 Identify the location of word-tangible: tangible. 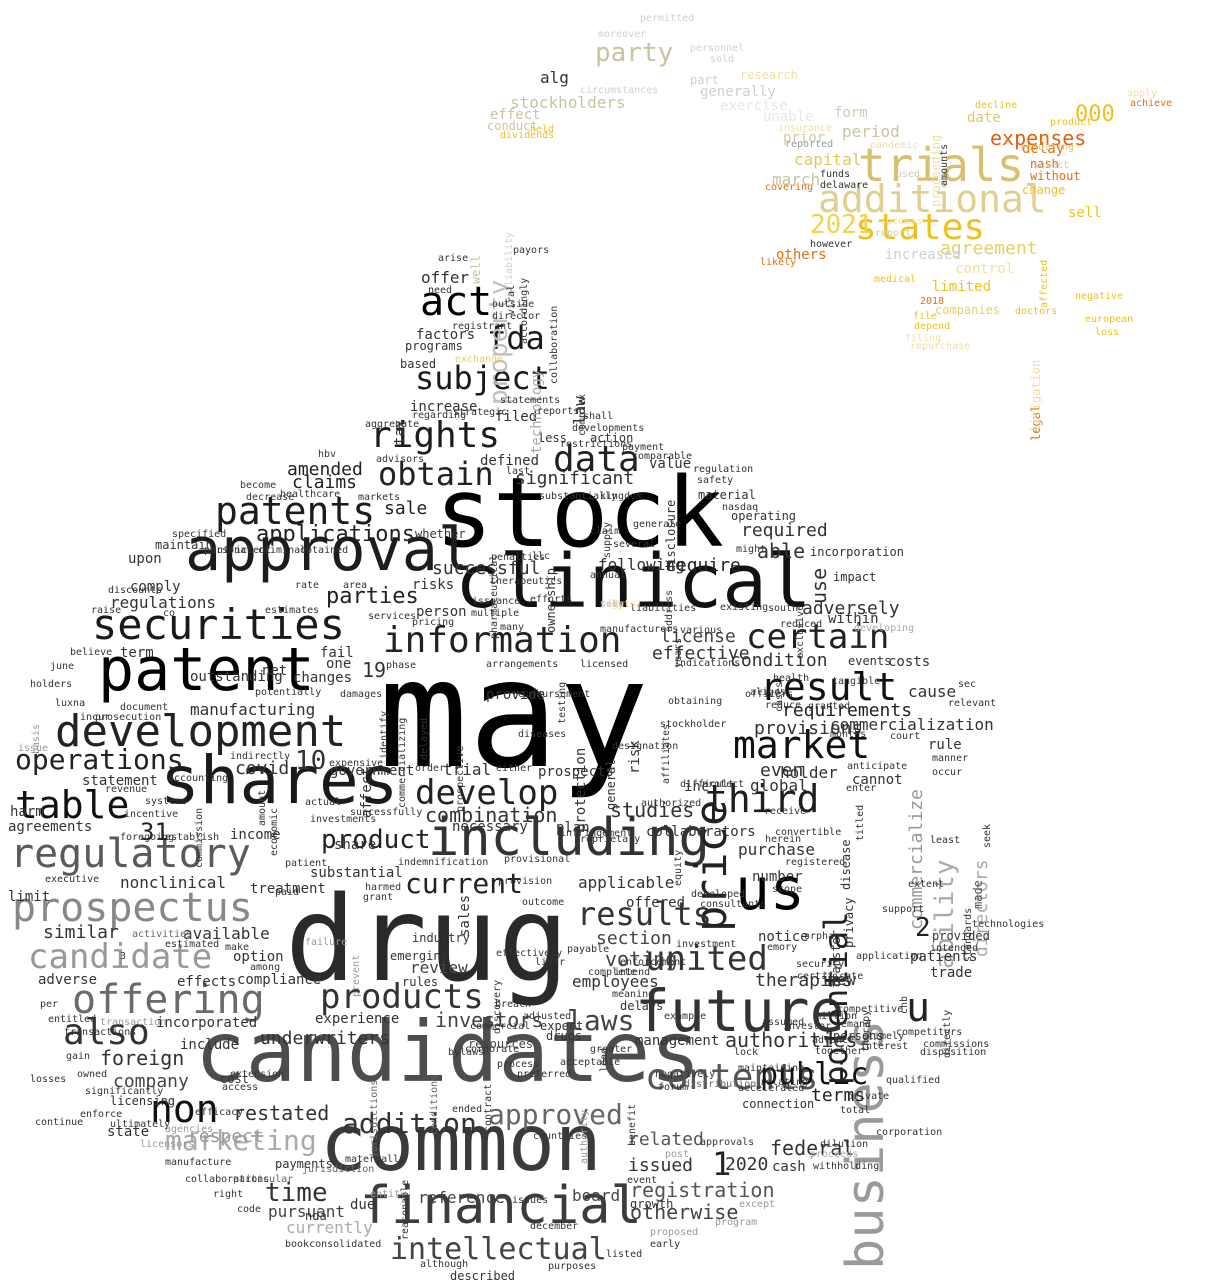
(856, 681).